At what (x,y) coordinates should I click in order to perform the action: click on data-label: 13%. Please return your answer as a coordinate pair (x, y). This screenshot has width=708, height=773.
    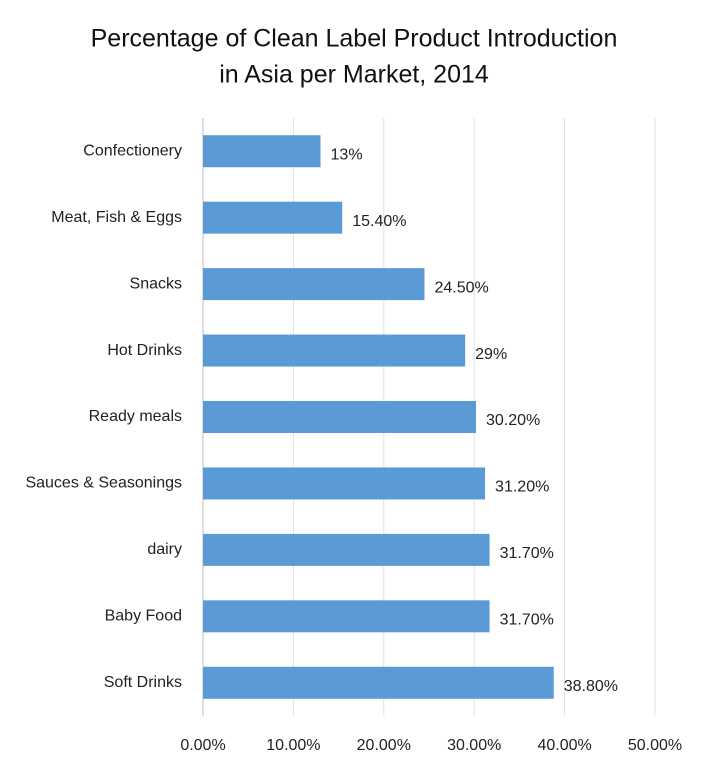
    Looking at the image, I should click on (347, 154).